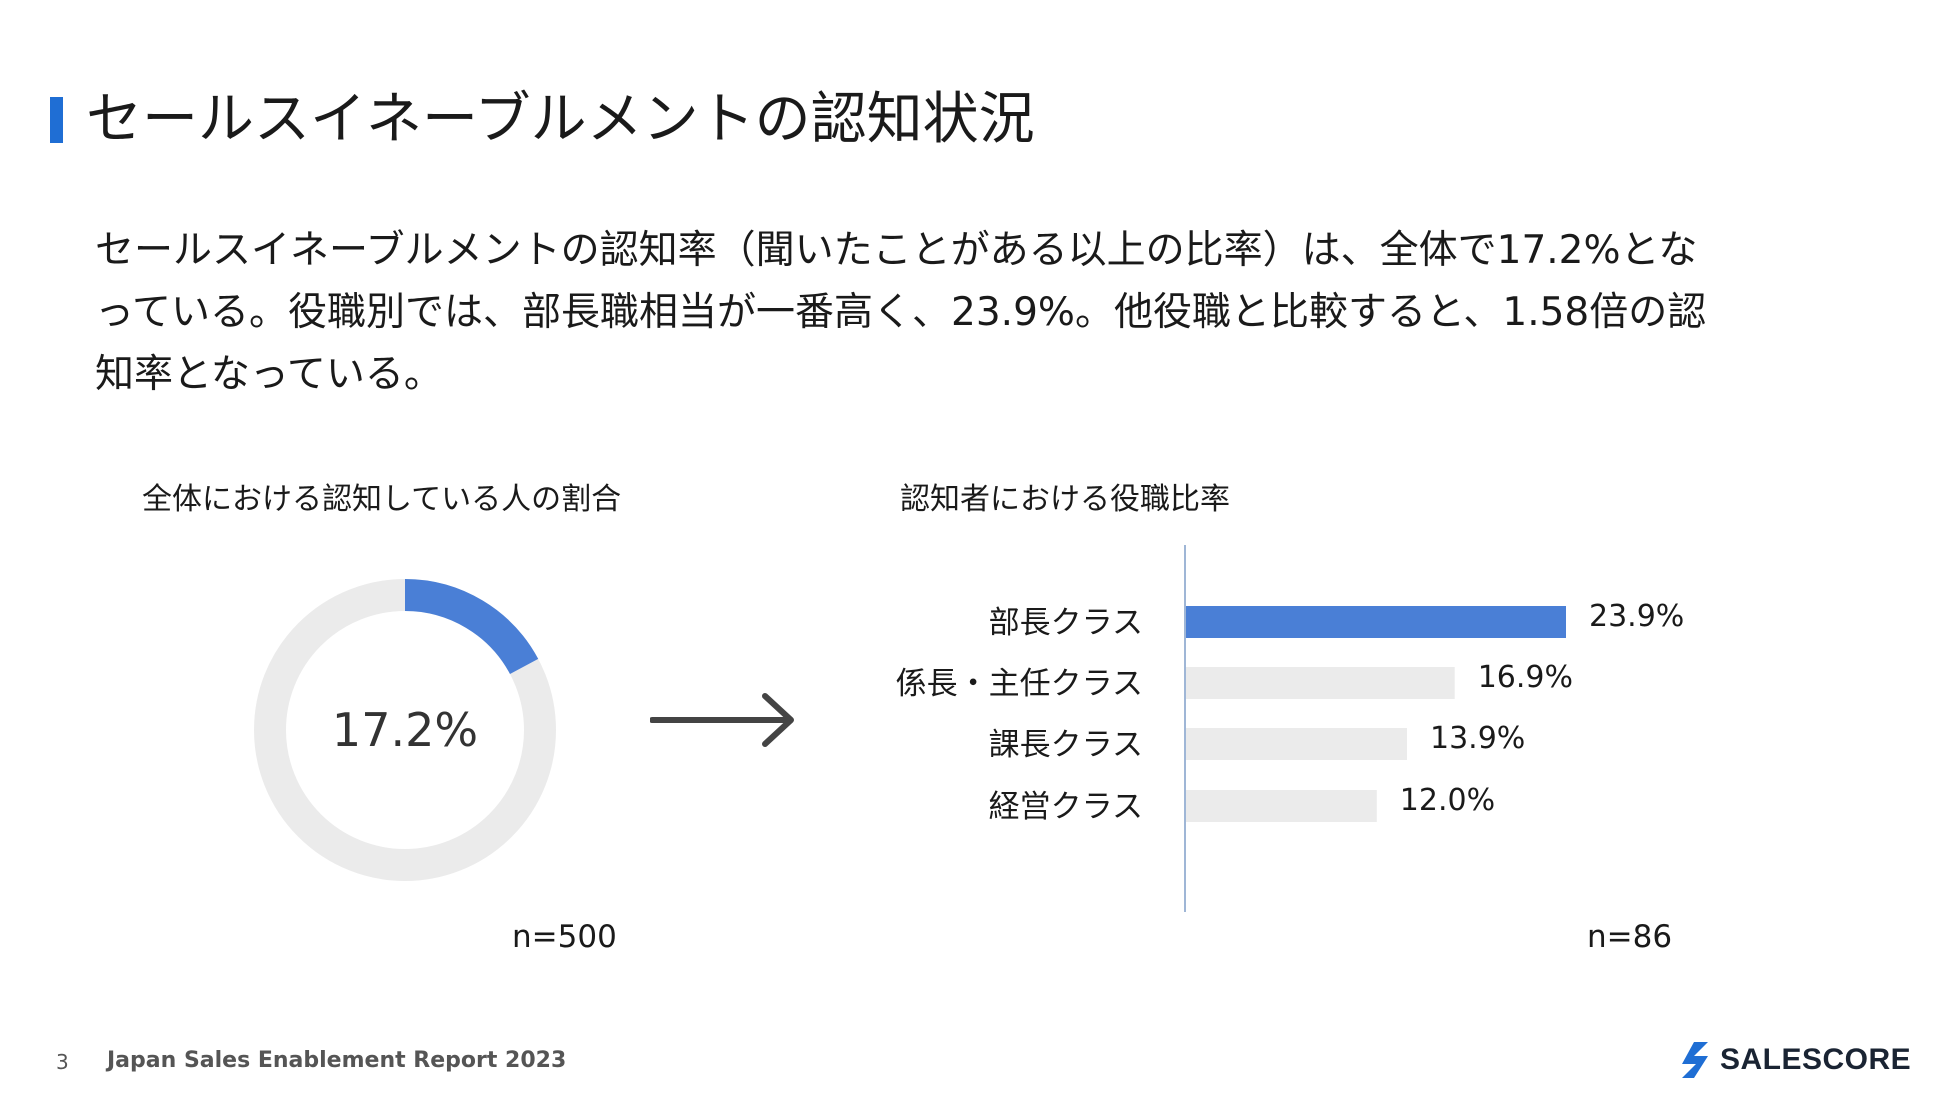 The width and height of the screenshot is (1950, 1096). I want to click on donut-center-label: 17.2%, so click(405, 730).